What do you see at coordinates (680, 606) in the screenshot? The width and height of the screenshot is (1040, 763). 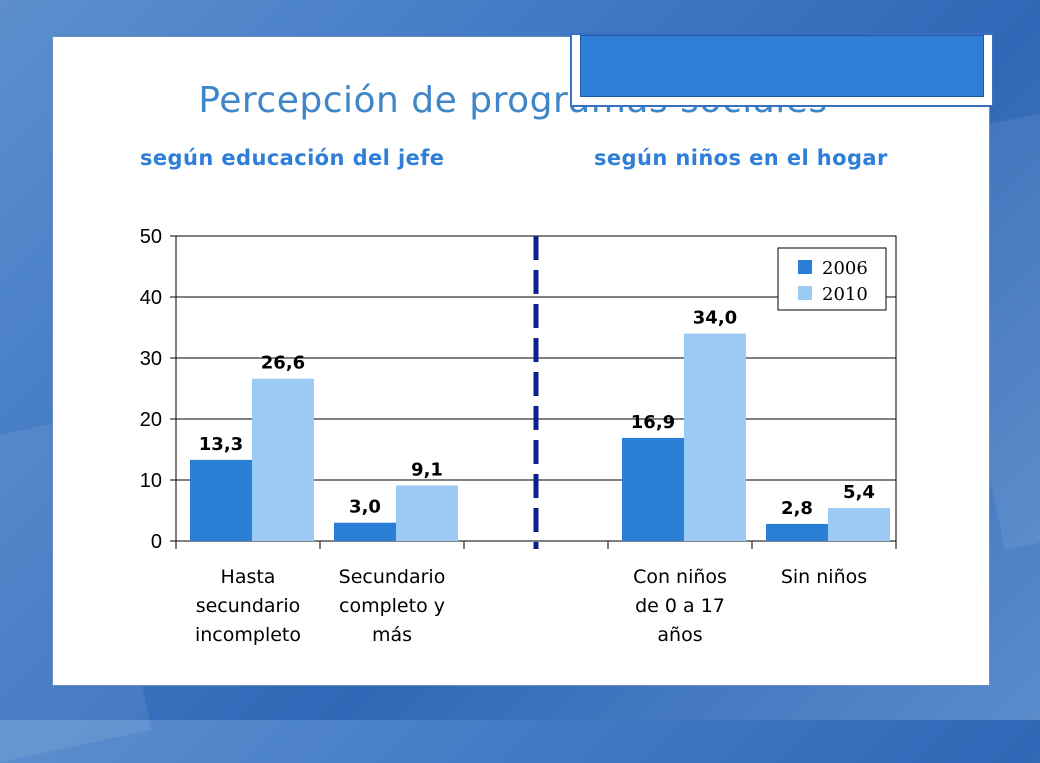 I see `category-label: de 0 a 17` at bounding box center [680, 606].